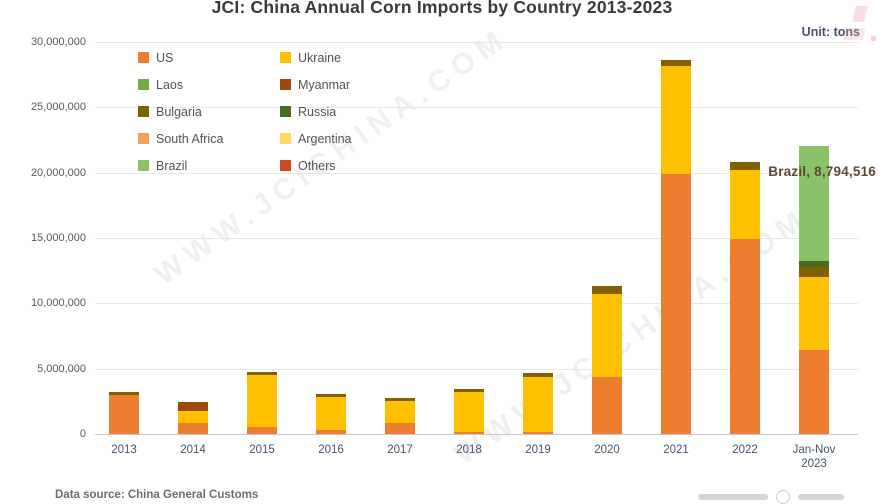  I want to click on x-axis-tick-label: 2016, so click(331, 450).